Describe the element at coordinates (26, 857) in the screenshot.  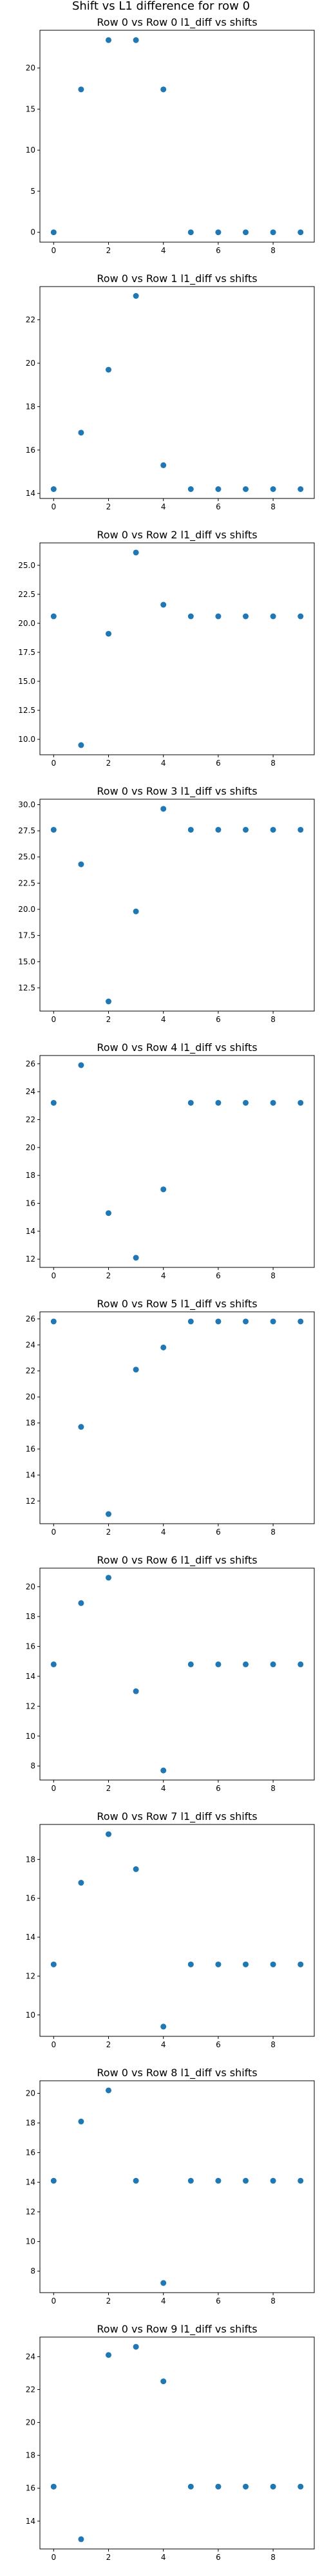
I see `y-tick-label: 25.0` at that location.